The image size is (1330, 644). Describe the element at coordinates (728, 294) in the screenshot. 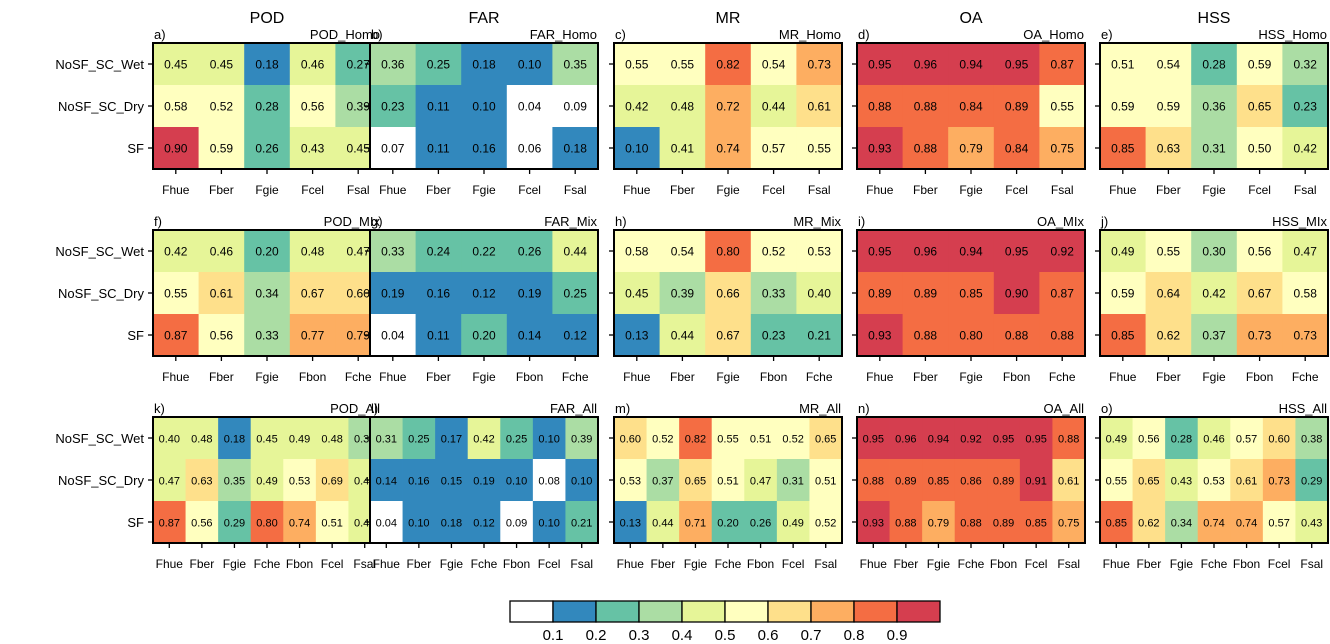

I see `cell-value-label: 0.66` at that location.